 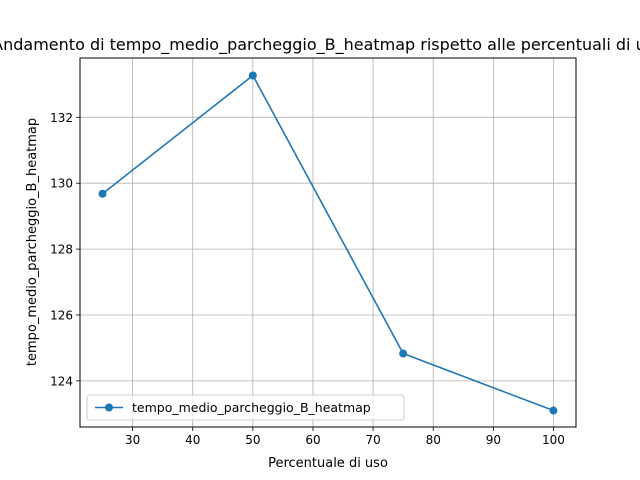 What do you see at coordinates (433, 440) in the screenshot?
I see `x-tick-label: 80` at bounding box center [433, 440].